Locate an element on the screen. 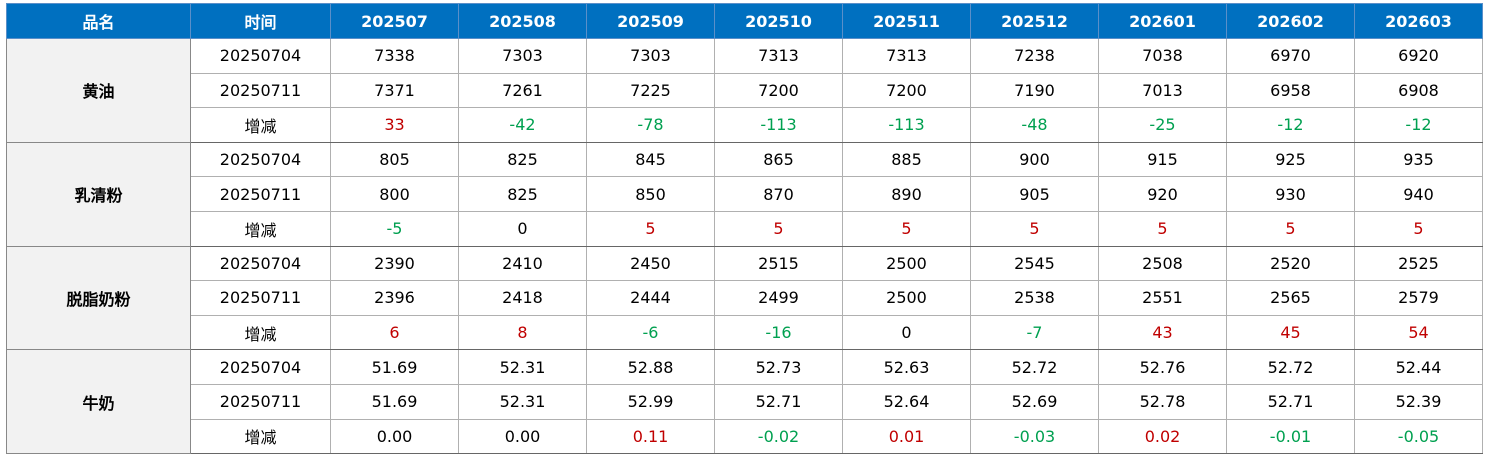  price-cell: 2508 is located at coordinates (1162, 263).